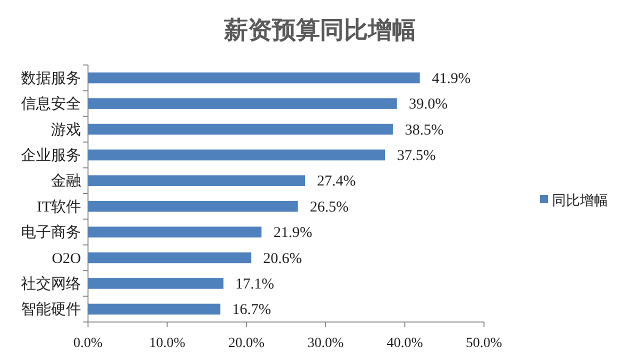 The width and height of the screenshot is (640, 357). What do you see at coordinates (66, 129) in the screenshot?
I see `y-tick-label: 游戏` at bounding box center [66, 129].